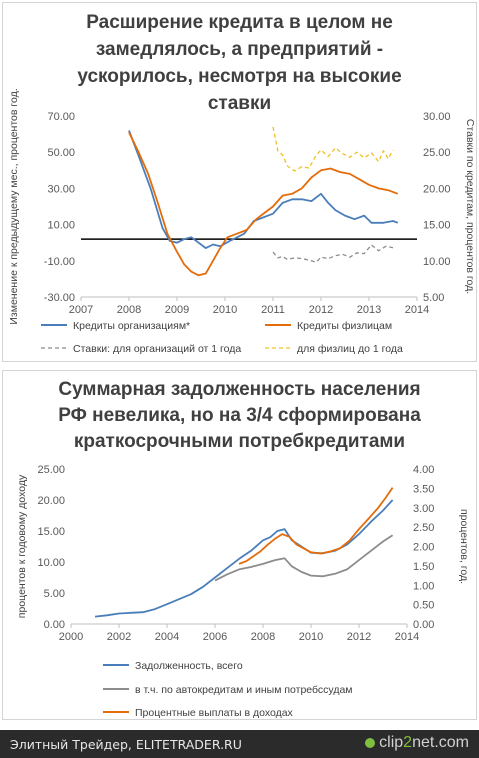 This screenshot has width=479, height=758. What do you see at coordinates (423, 509) in the screenshot?
I see `y-right-tick-label: 3.00` at bounding box center [423, 509].